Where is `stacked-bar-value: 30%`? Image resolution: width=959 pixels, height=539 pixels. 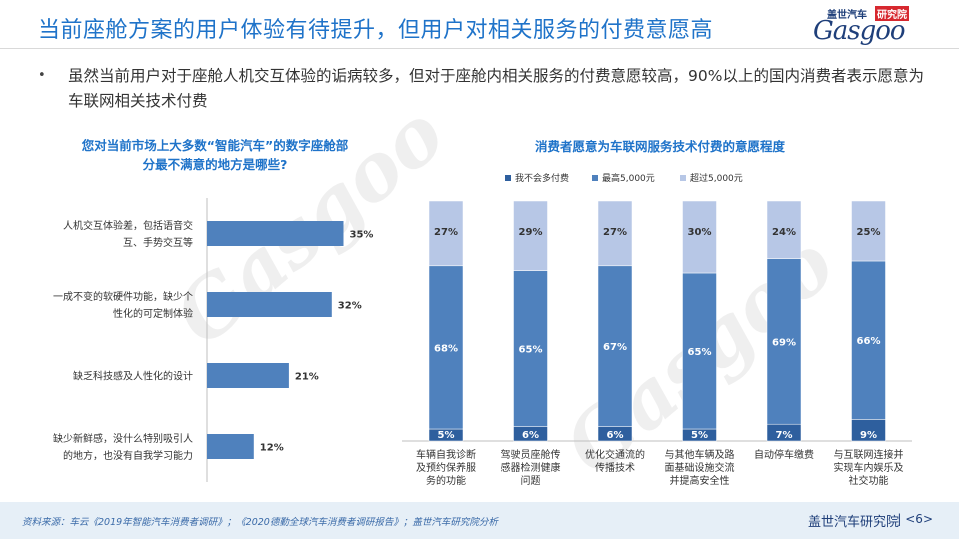
stacked-bar-value: 30% is located at coordinates (700, 232).